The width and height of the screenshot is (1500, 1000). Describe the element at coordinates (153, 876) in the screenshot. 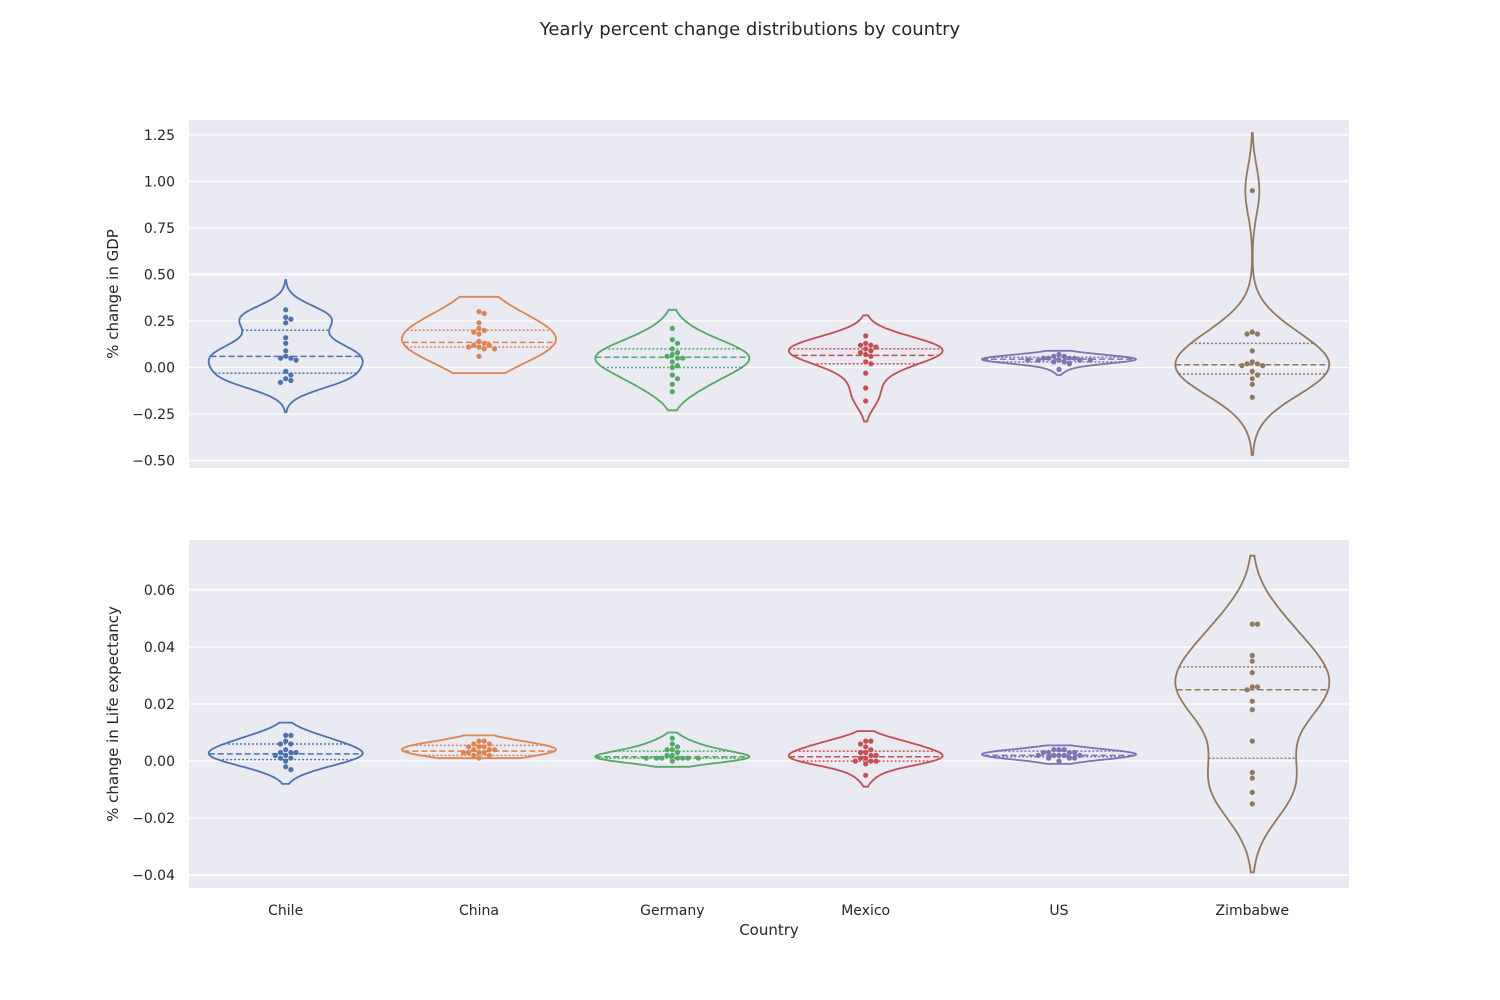

I see `life-expectancy-y-tick-label: −0.04` at that location.